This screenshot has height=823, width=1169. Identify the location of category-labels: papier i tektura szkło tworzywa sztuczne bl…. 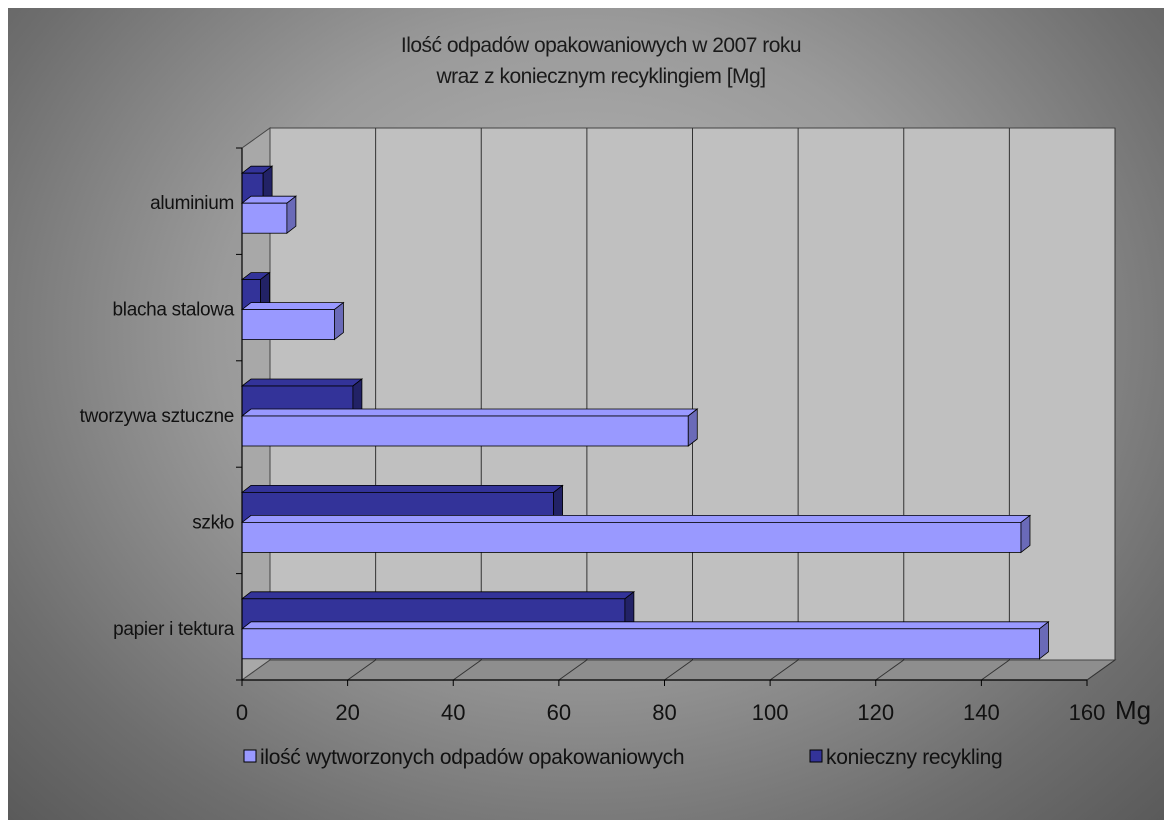
(157, 416).